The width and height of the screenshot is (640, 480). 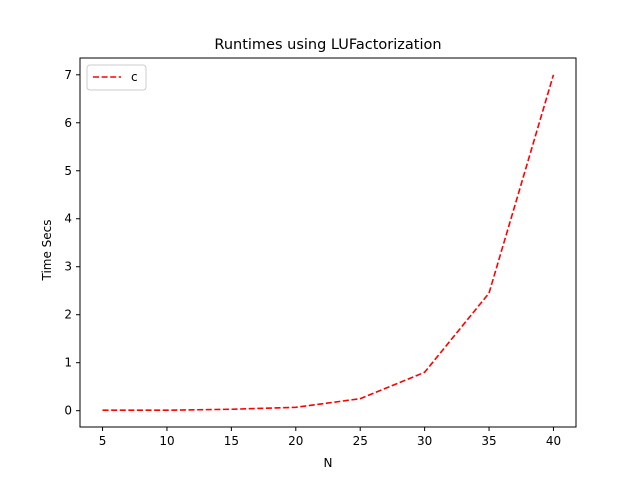 What do you see at coordinates (68, 315) in the screenshot?
I see `y-tick-label: 2` at bounding box center [68, 315].